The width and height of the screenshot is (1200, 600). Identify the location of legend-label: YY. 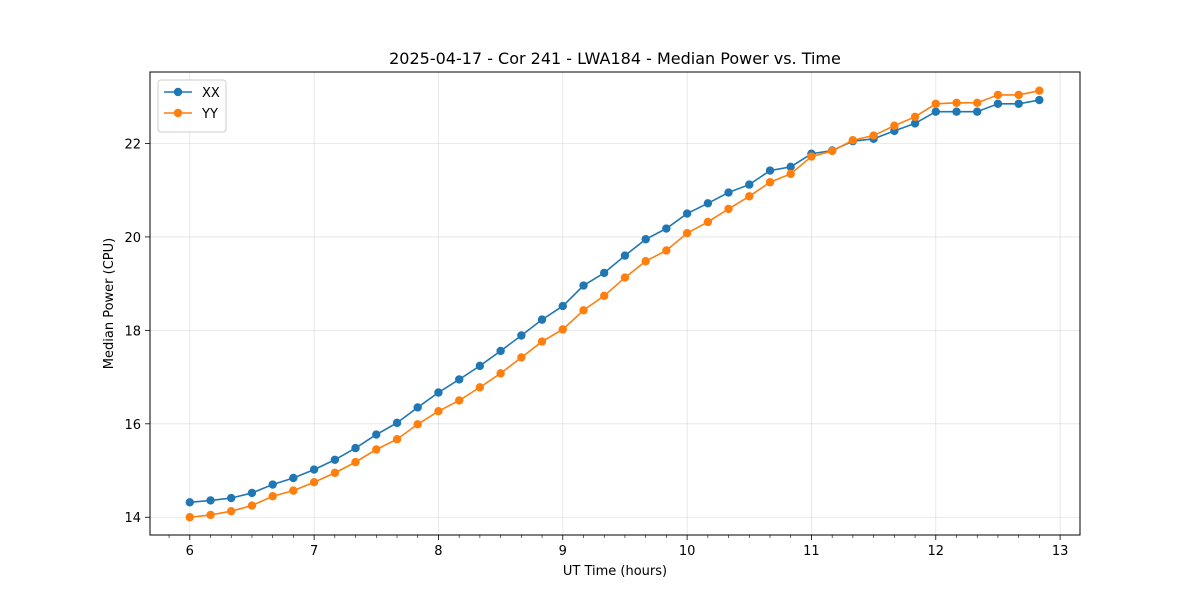
(209, 114).